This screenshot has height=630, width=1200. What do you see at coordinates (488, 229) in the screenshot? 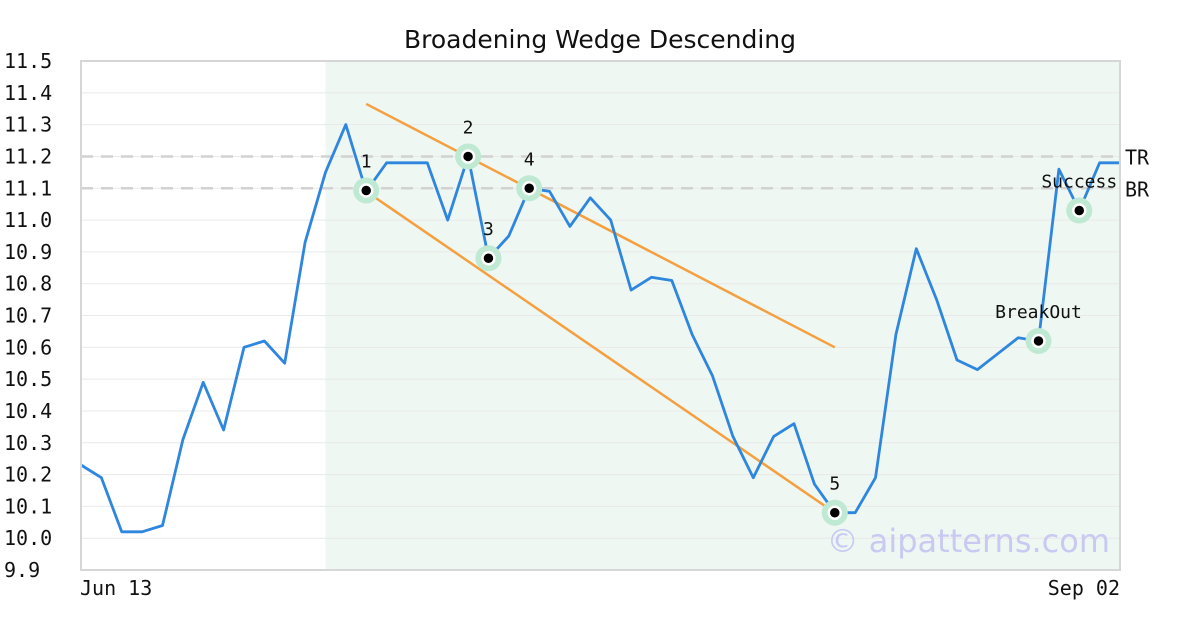
I see `pattern-point-label: 3` at bounding box center [488, 229].